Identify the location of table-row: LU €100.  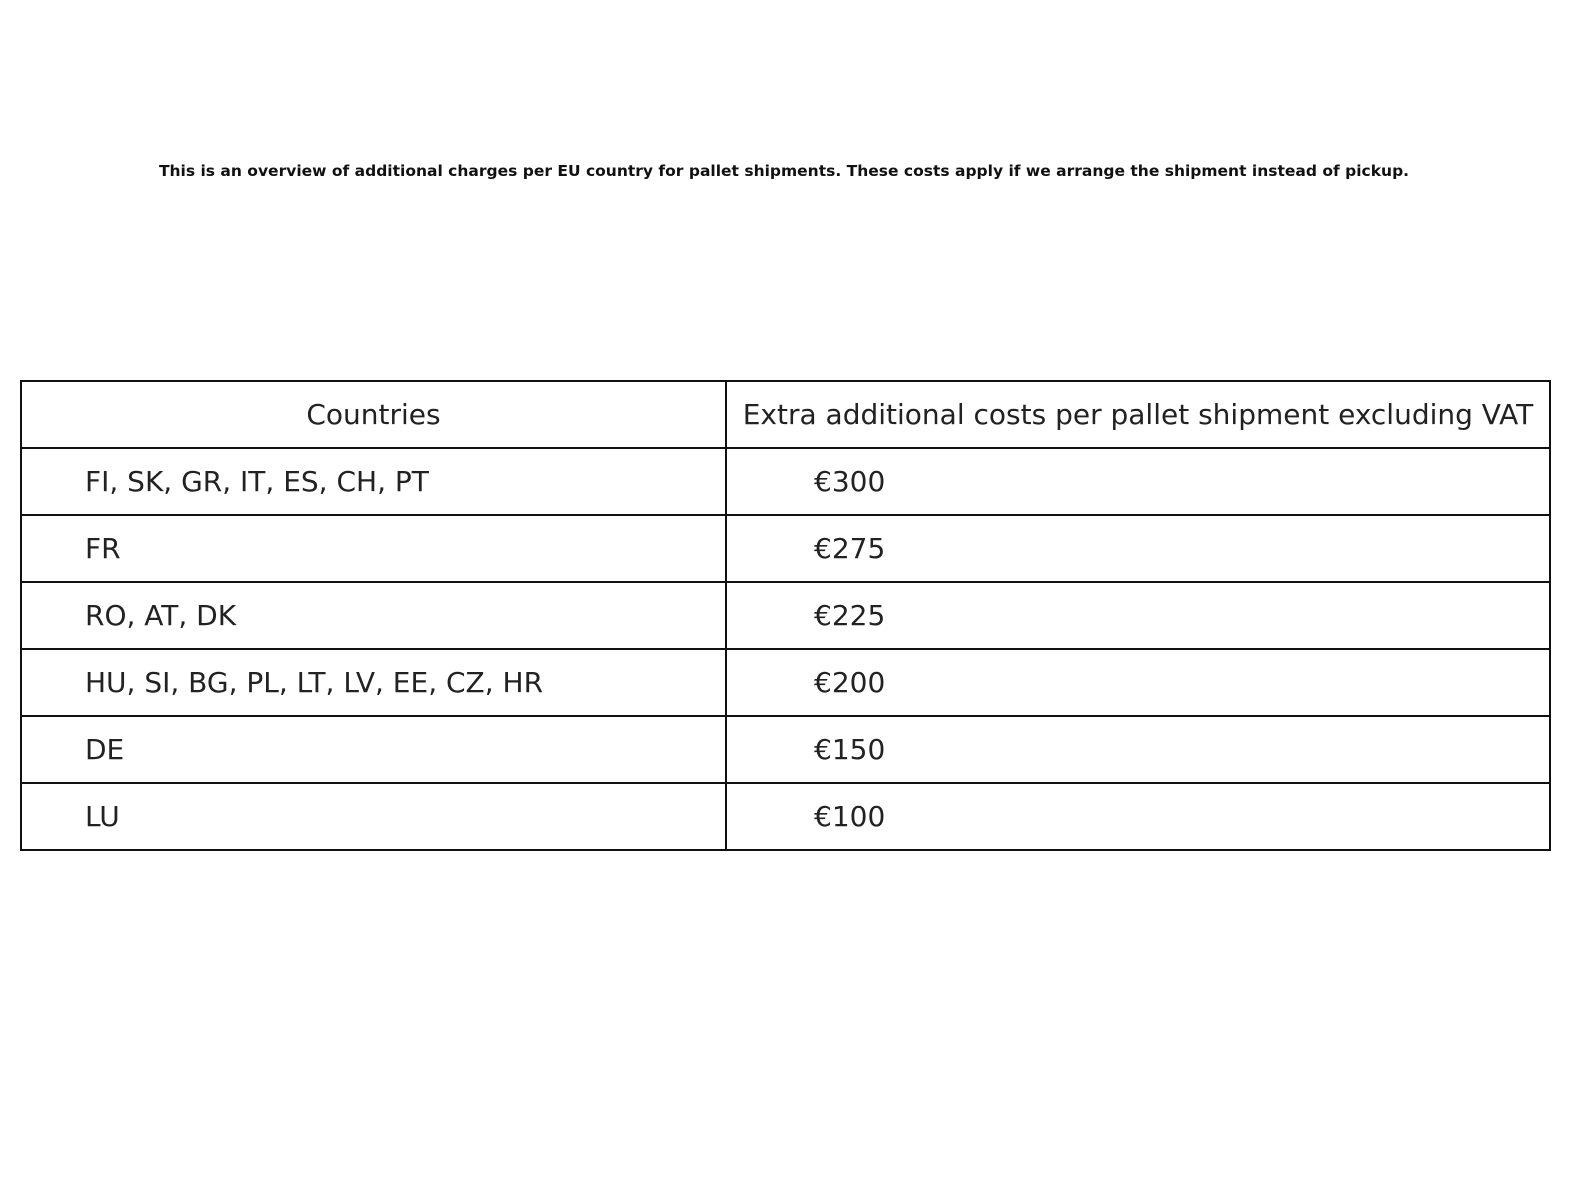
(785, 816).